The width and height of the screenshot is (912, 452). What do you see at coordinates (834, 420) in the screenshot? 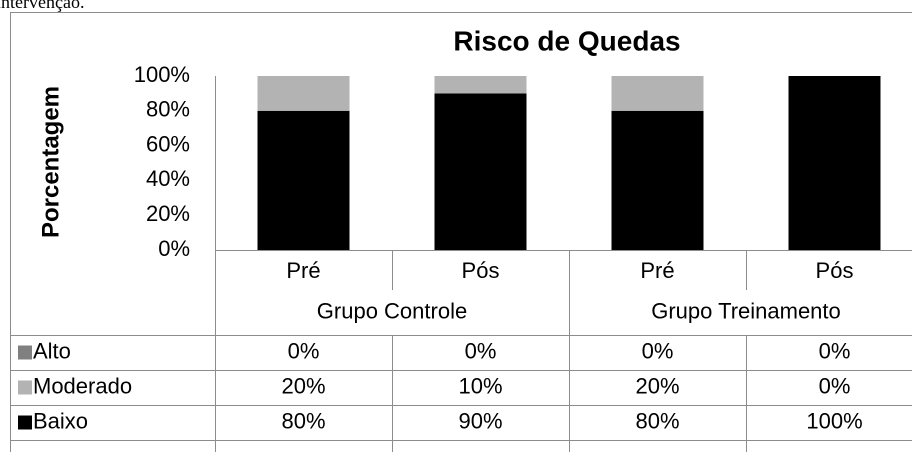
I see `table-value: 100%` at bounding box center [834, 420].